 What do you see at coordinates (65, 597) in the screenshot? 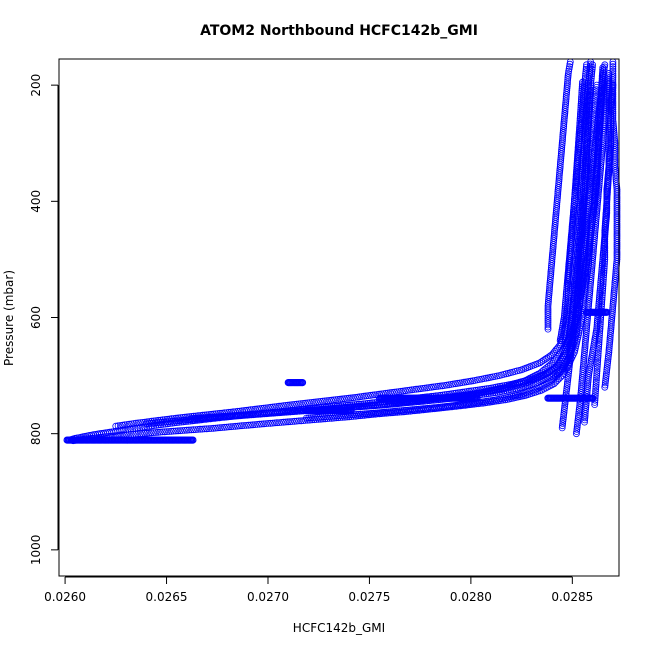
I see `x-tick-label: 0.0260` at bounding box center [65, 597].